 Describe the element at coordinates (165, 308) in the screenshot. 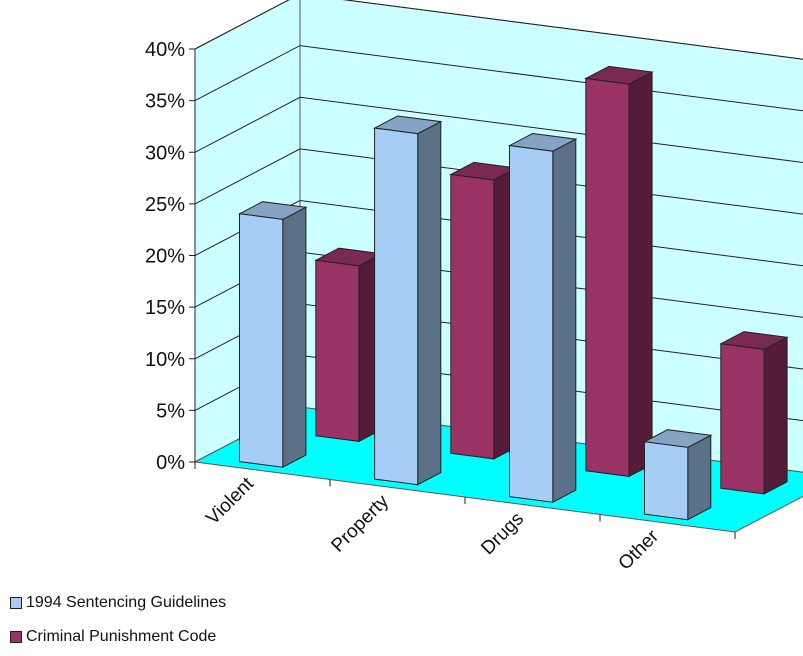

I see `y-tick-label: 15%` at that location.